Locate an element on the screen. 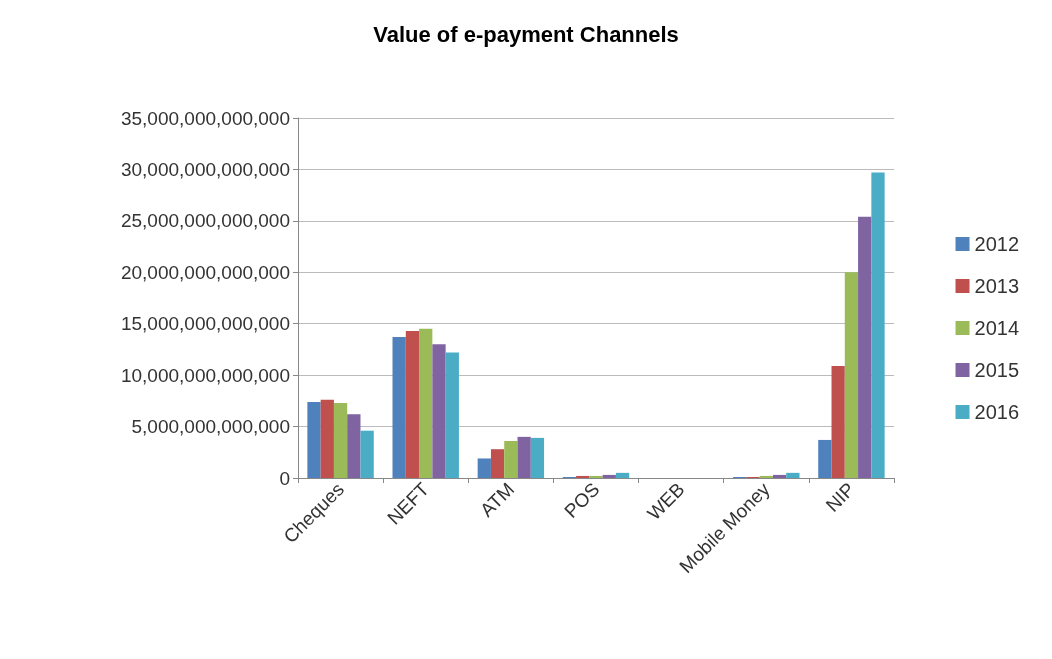 Image resolution: width=1052 pixels, height=659 pixels. chart-title: Value of e-payment Channels is located at coordinates (526, 34).